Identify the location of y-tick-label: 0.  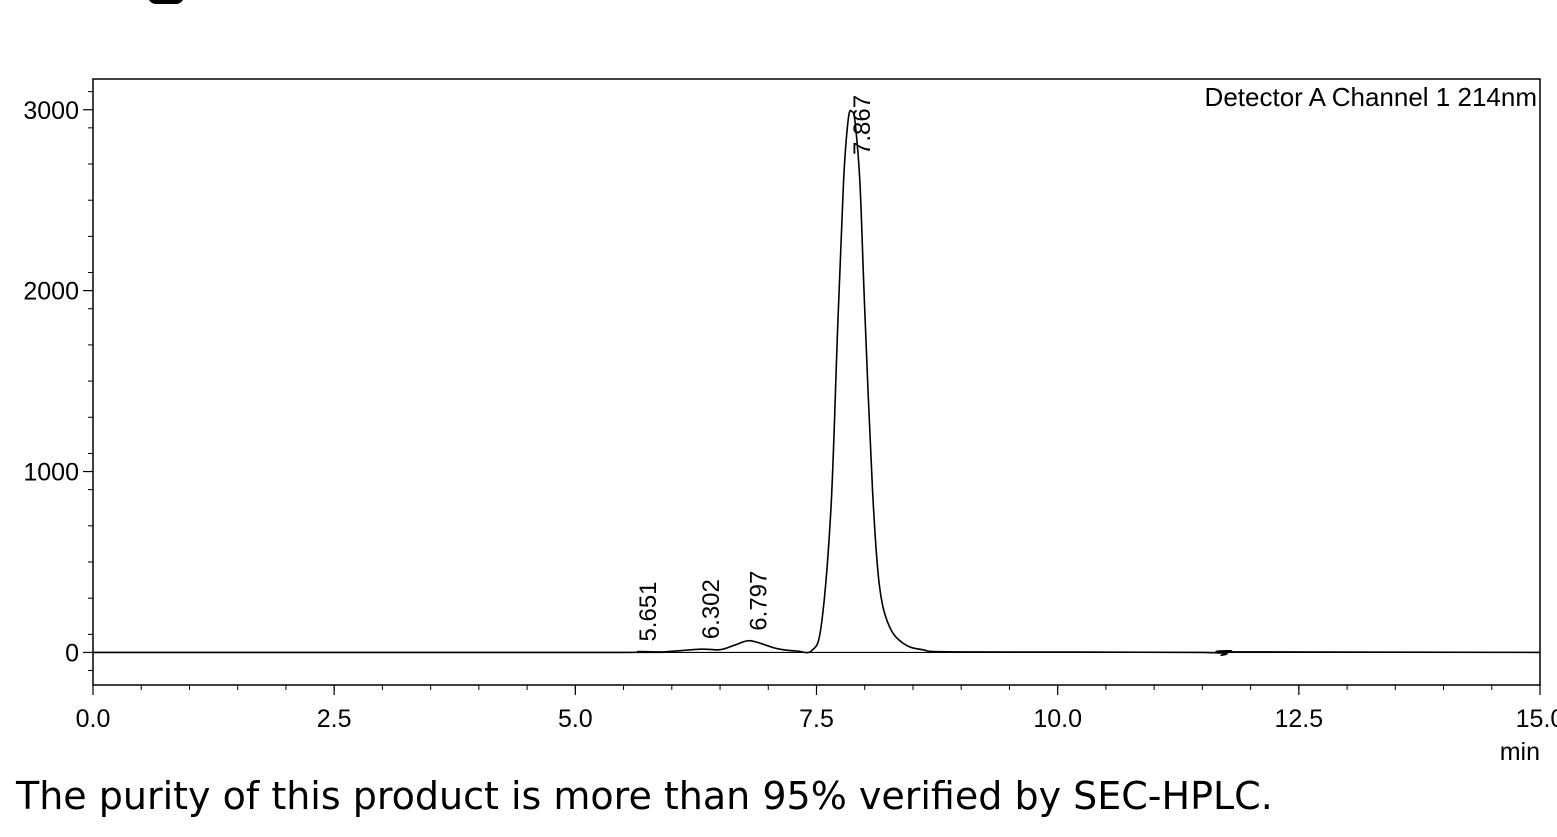
(72, 653).